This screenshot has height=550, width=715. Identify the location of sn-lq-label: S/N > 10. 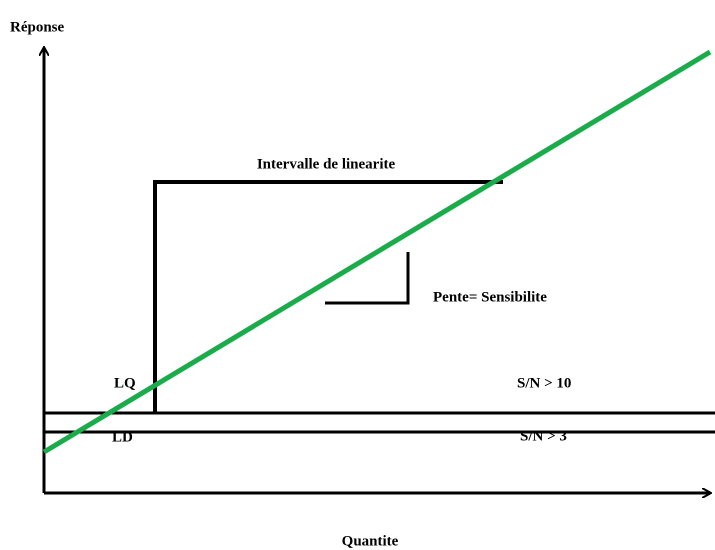
(544, 383).